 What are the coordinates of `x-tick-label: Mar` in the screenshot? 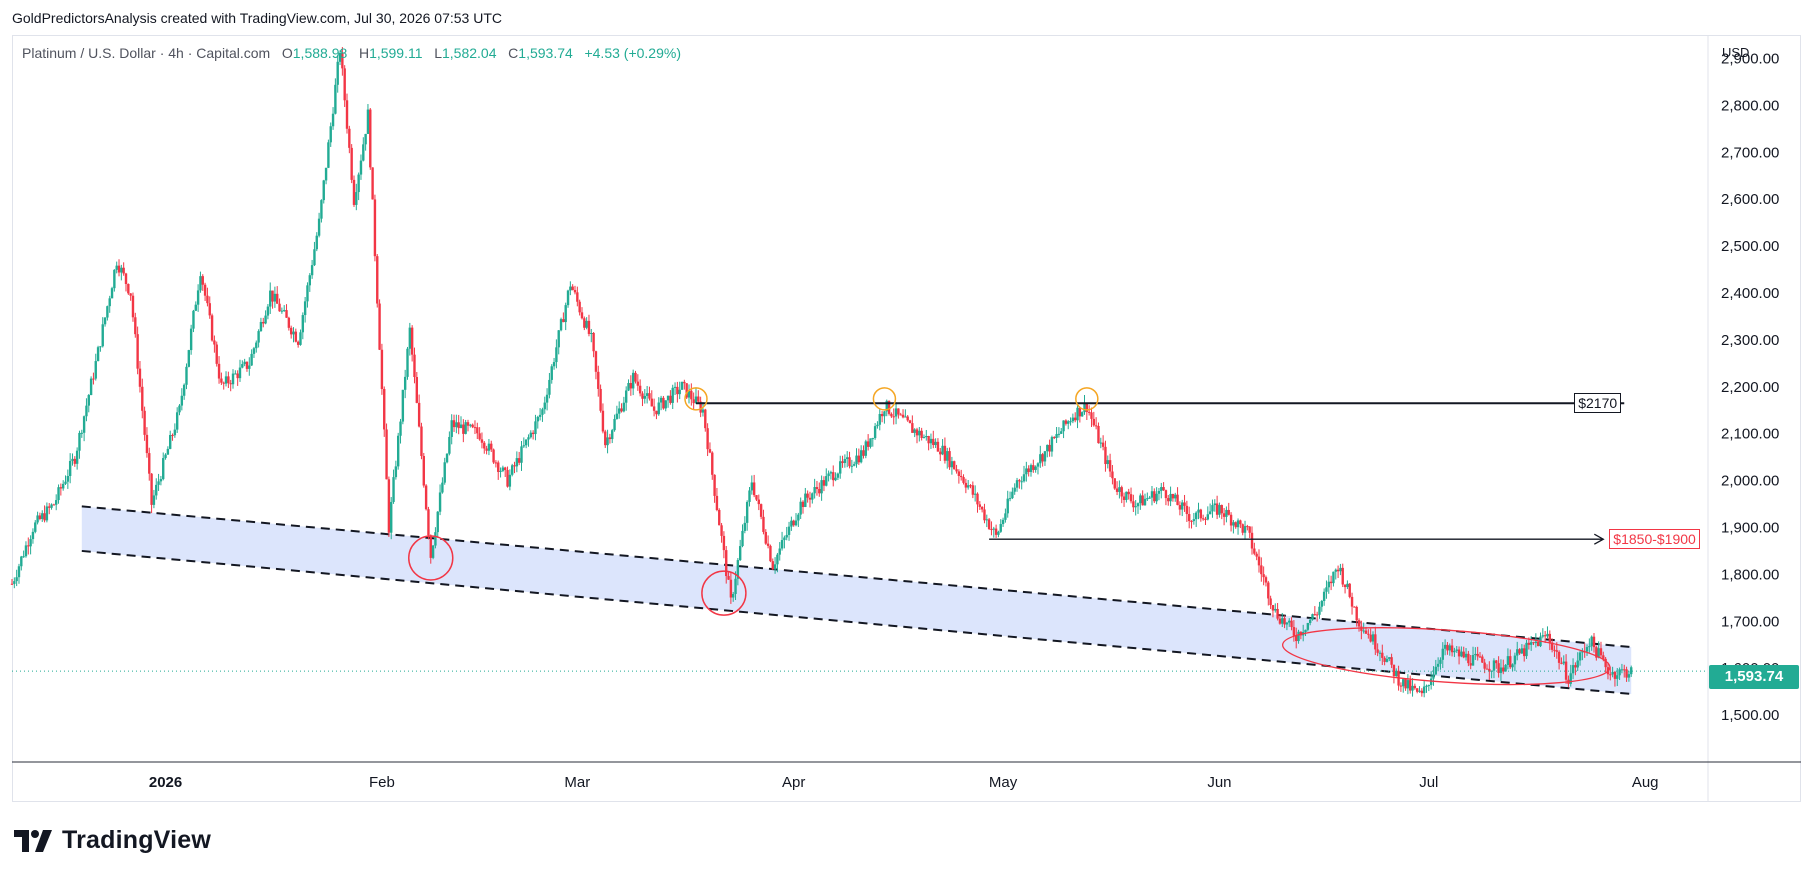 It's located at (577, 782).